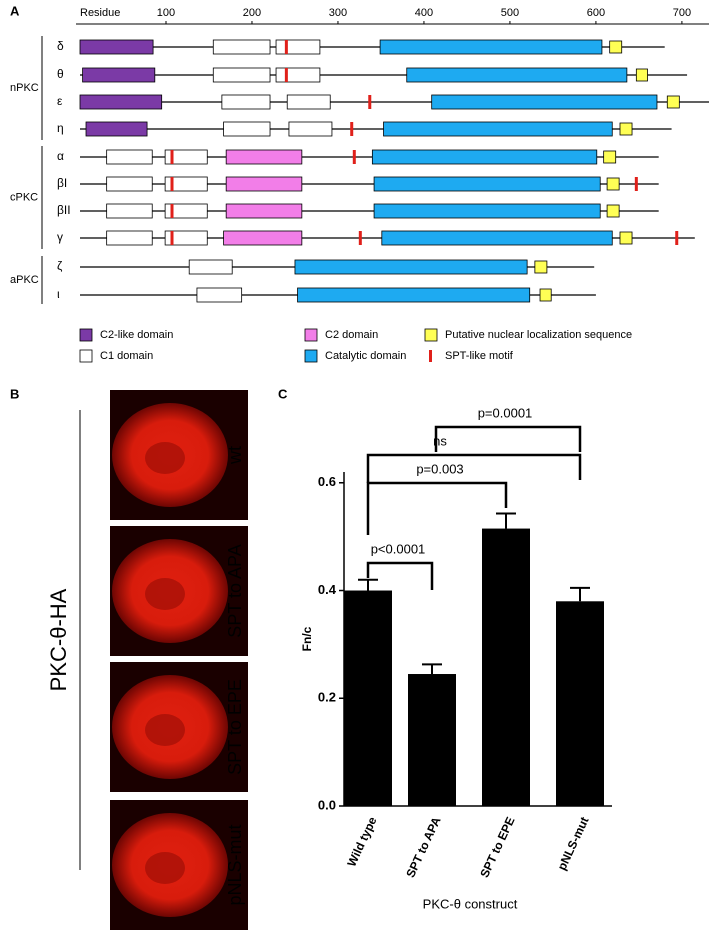 This screenshot has width=709, height=943. Describe the element at coordinates (338, 13) in the screenshot. I see `tick-label: 300` at that location.